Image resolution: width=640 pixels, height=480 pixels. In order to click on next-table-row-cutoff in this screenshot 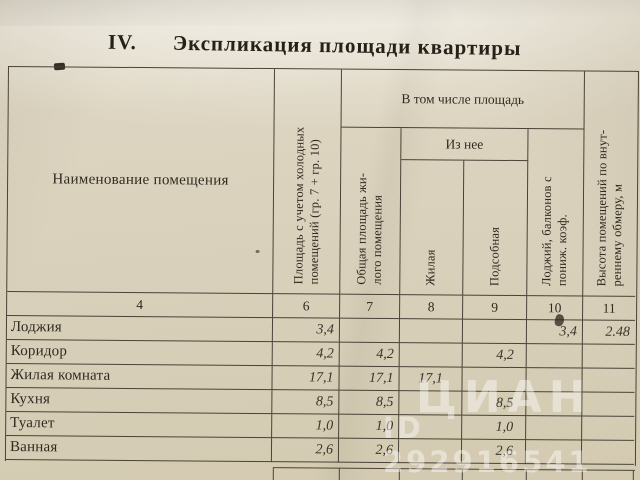, I will do `click(453, 473)`.